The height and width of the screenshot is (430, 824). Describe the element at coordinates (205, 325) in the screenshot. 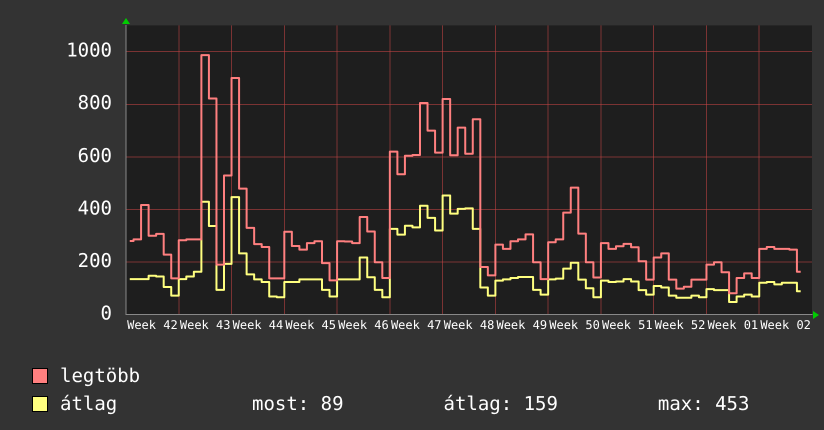

I see `x-tick-label: Week 43` at that location.